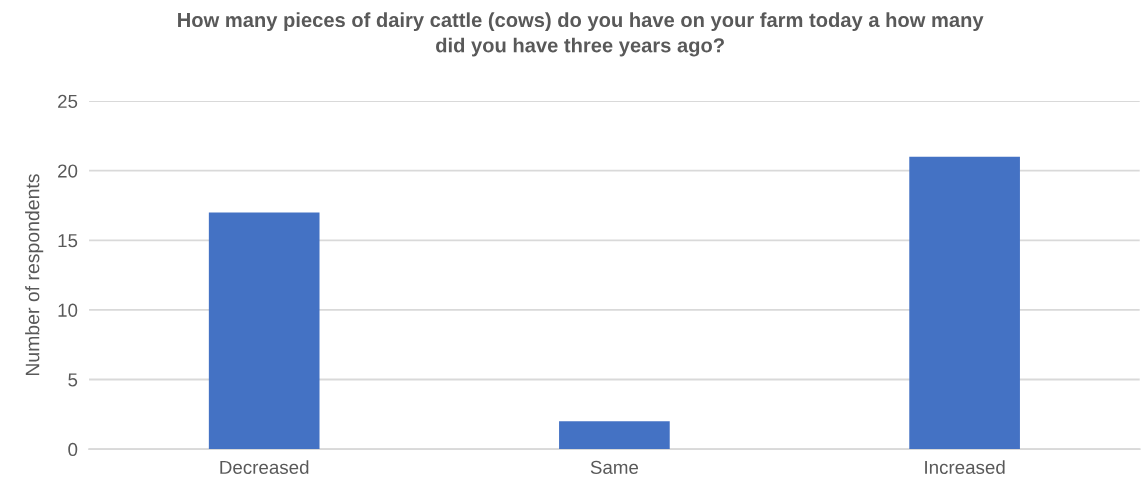  I want to click on y-tick-label: 15, so click(68, 241).